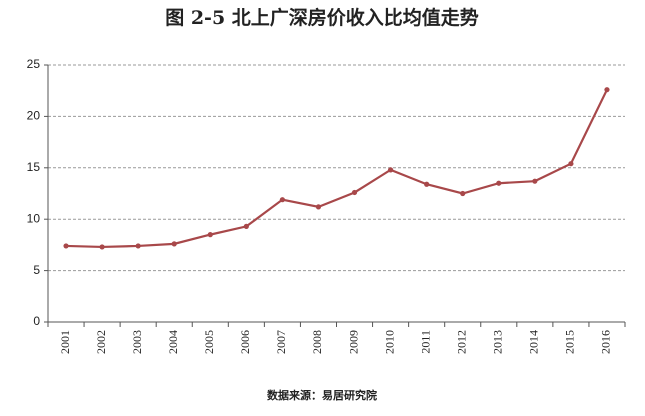 The image size is (645, 416). Describe the element at coordinates (322, 17) in the screenshot. I see `chart-title: 图 2-5 北上广深房价收入比均值走势` at that location.